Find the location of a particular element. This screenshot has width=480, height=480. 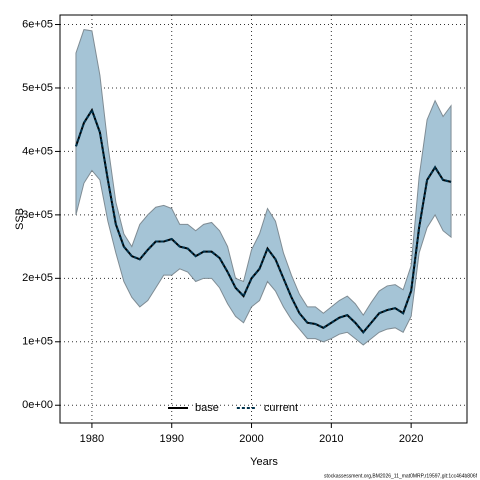

y-tick-label: 3e+05 is located at coordinates (37, 215).